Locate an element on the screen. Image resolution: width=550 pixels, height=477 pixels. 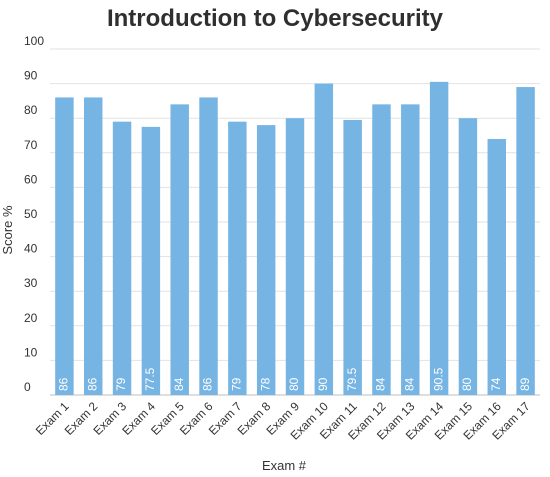
bar-value-label: 90.5 is located at coordinates (438, 379).